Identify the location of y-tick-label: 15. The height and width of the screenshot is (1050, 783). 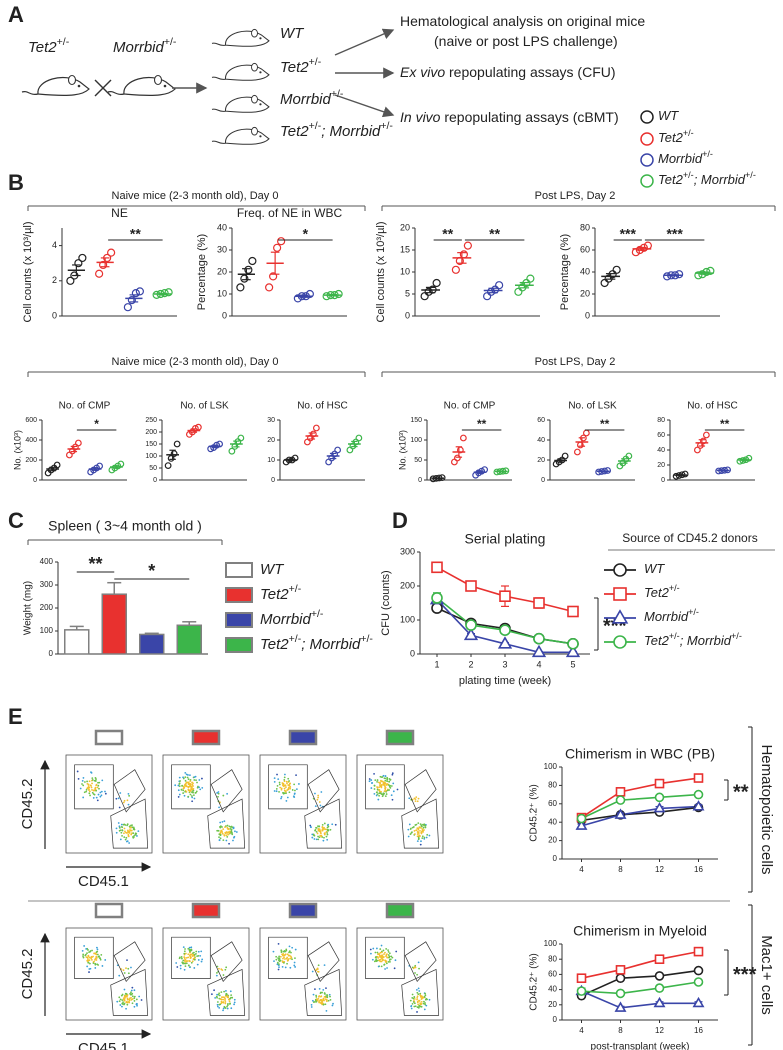
(405, 249).